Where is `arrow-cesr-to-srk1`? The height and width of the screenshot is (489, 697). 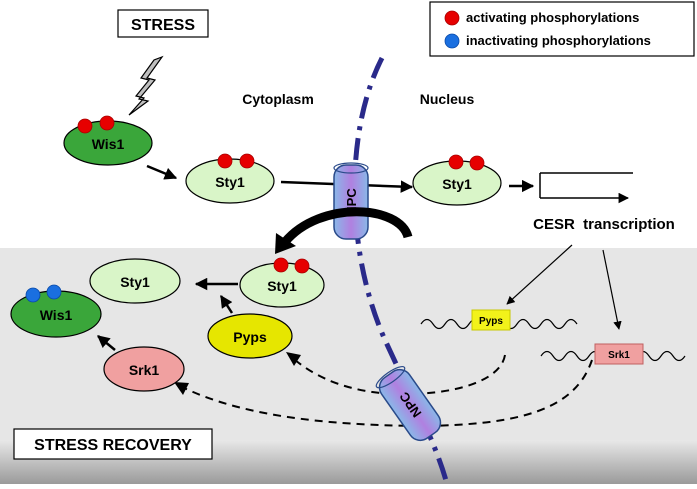 arrow-cesr-to-srk1 is located at coordinates (612, 289).